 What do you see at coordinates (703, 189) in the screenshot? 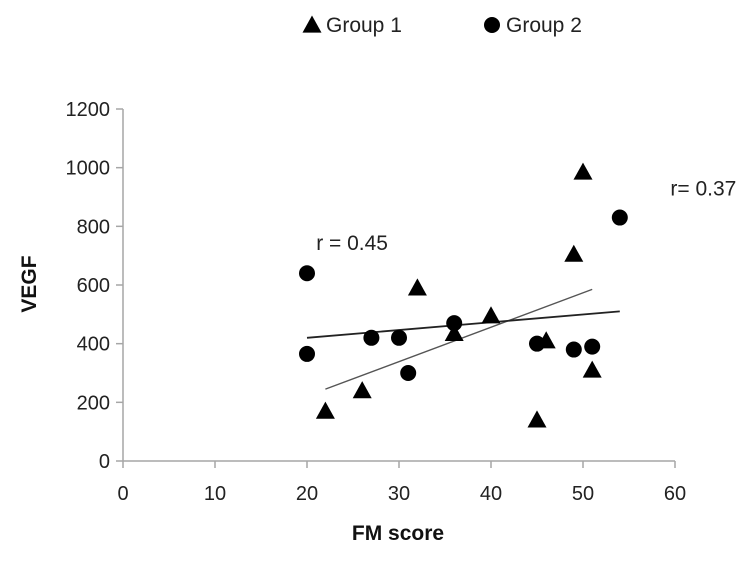
I see `correlation-annotation: r= 0.37` at bounding box center [703, 189].